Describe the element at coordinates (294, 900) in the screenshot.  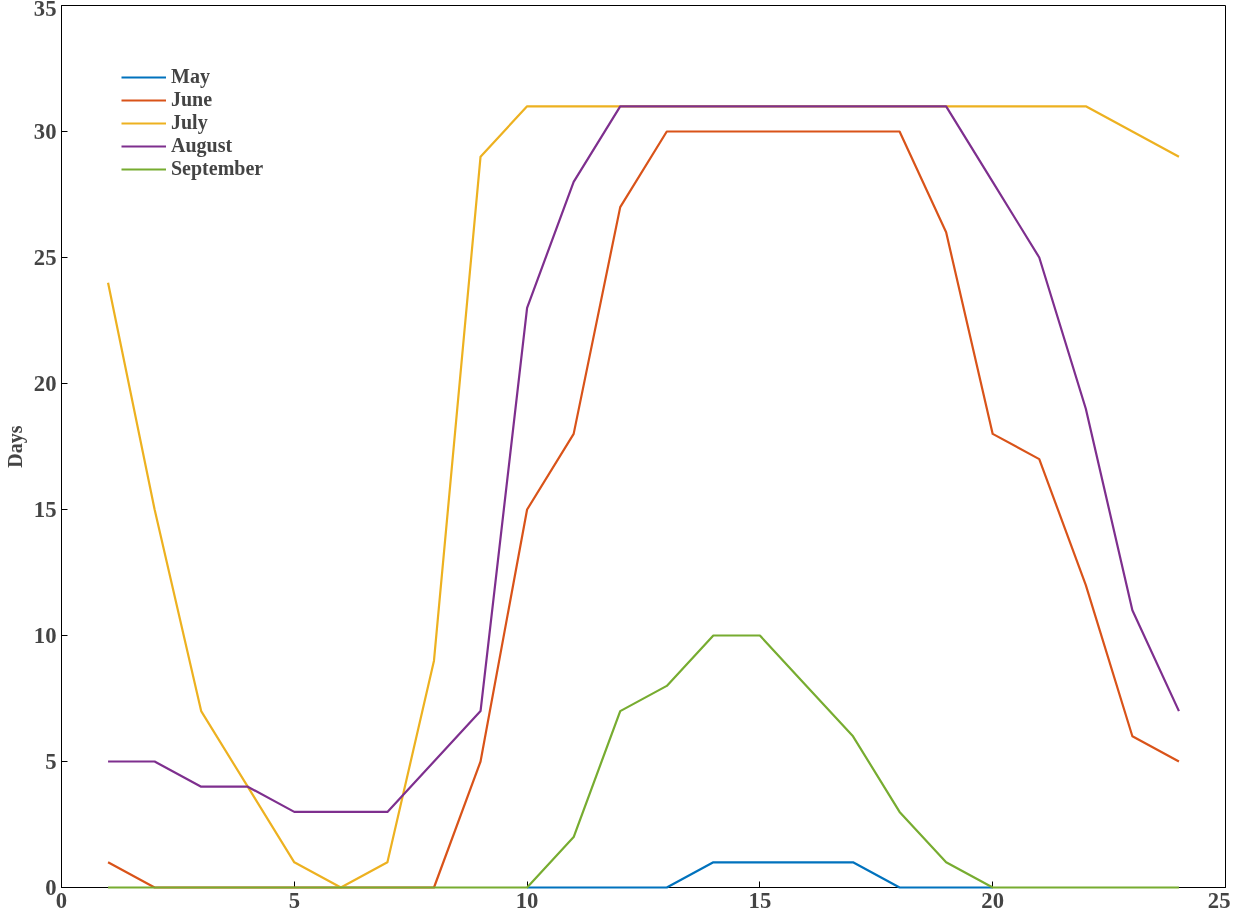
I see `x-tick-label: 5` at that location.